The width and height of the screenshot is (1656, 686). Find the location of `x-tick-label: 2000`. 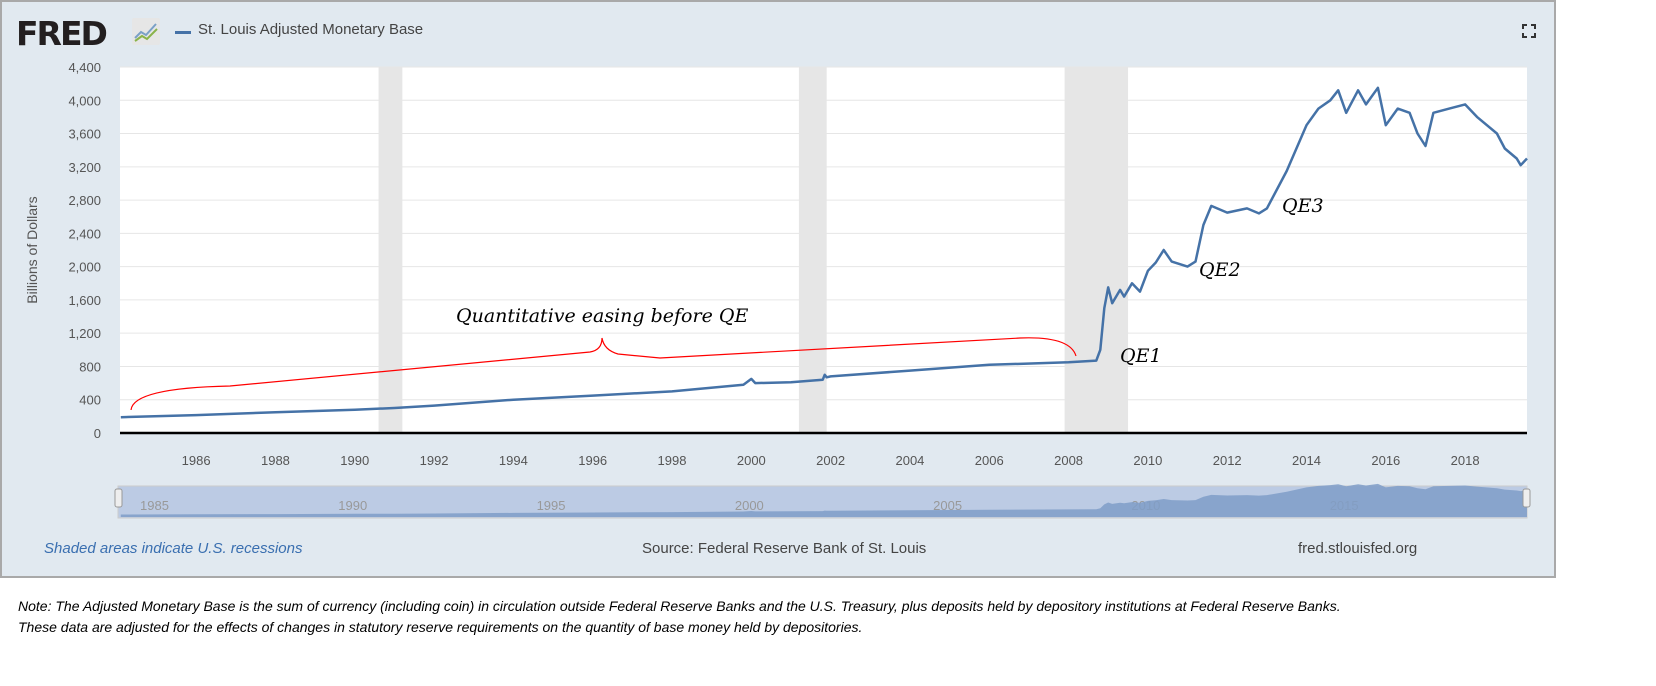

x-tick-label: 2000 is located at coordinates (751, 460).